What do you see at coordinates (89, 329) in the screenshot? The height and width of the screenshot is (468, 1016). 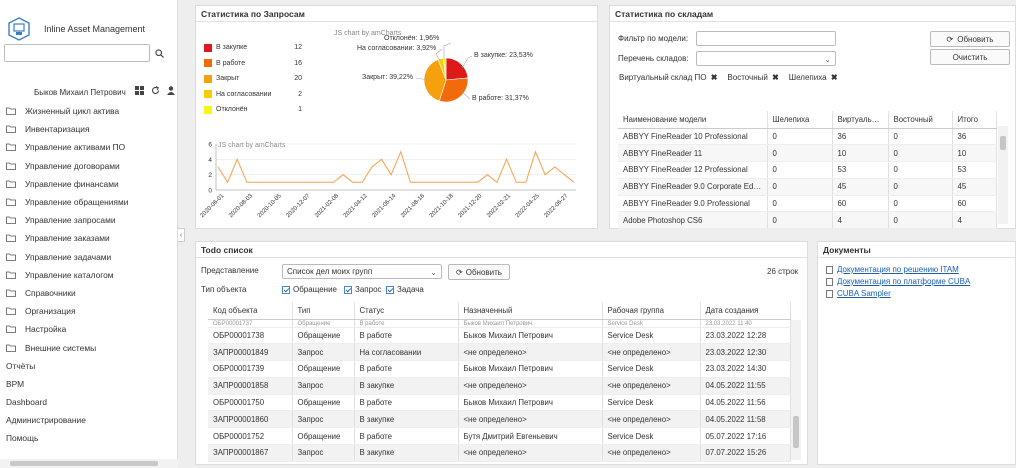 I see `sidebar-item: Настройка` at bounding box center [89, 329].